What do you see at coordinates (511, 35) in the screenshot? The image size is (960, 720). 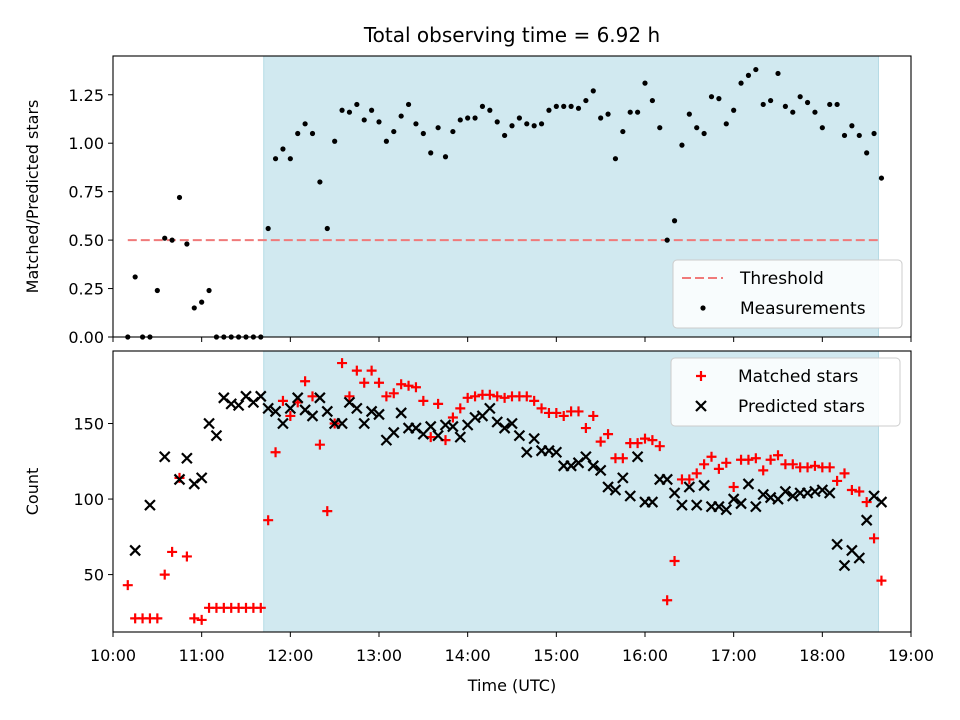 I see `chart-title: Total observing time = 6.92 h` at bounding box center [511, 35].